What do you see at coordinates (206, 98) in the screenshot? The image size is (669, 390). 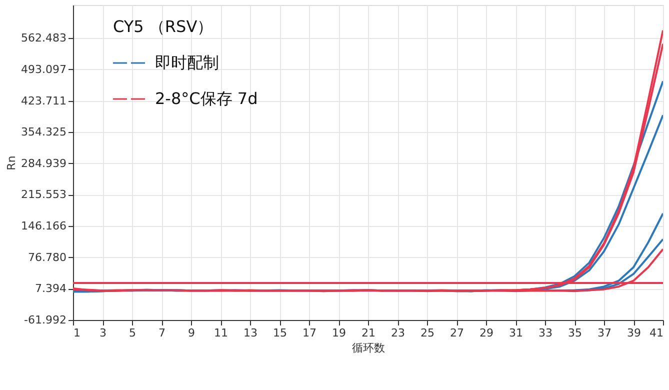 I see `legend-label: 2-8°C保存 7d` at bounding box center [206, 98].